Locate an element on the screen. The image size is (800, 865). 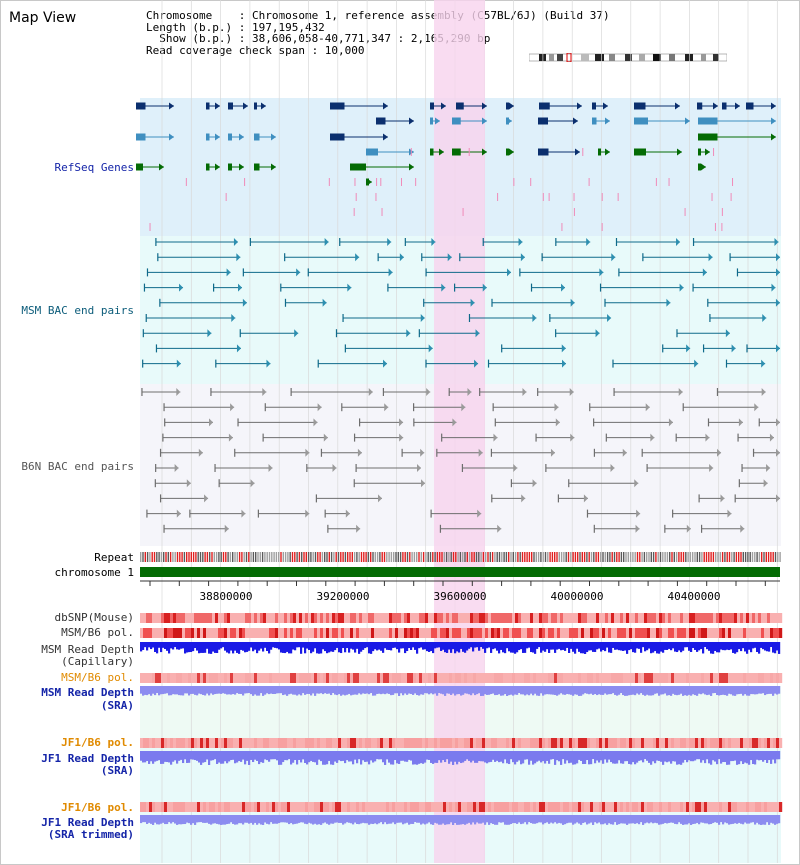
msm-bac-end-pairs is located at coordinates (461, 303).